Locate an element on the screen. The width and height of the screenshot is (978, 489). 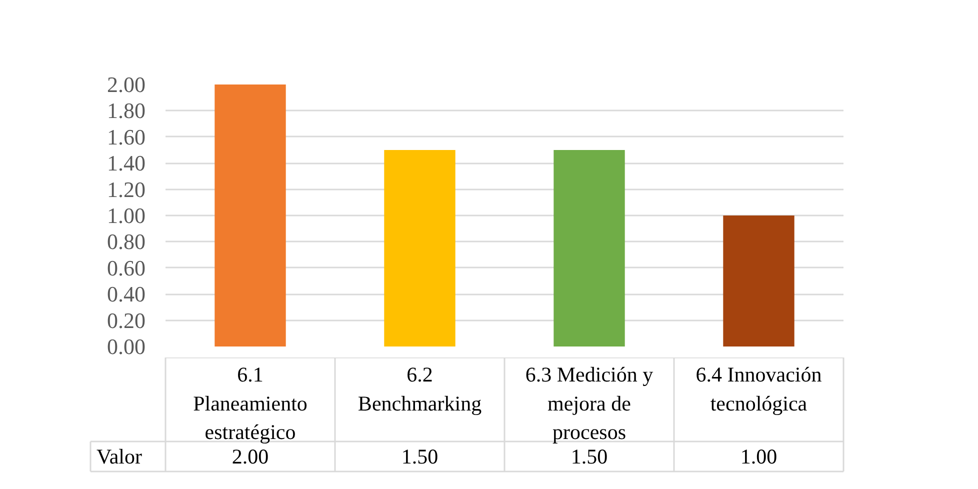
data-label: 2.00 is located at coordinates (250, 456).